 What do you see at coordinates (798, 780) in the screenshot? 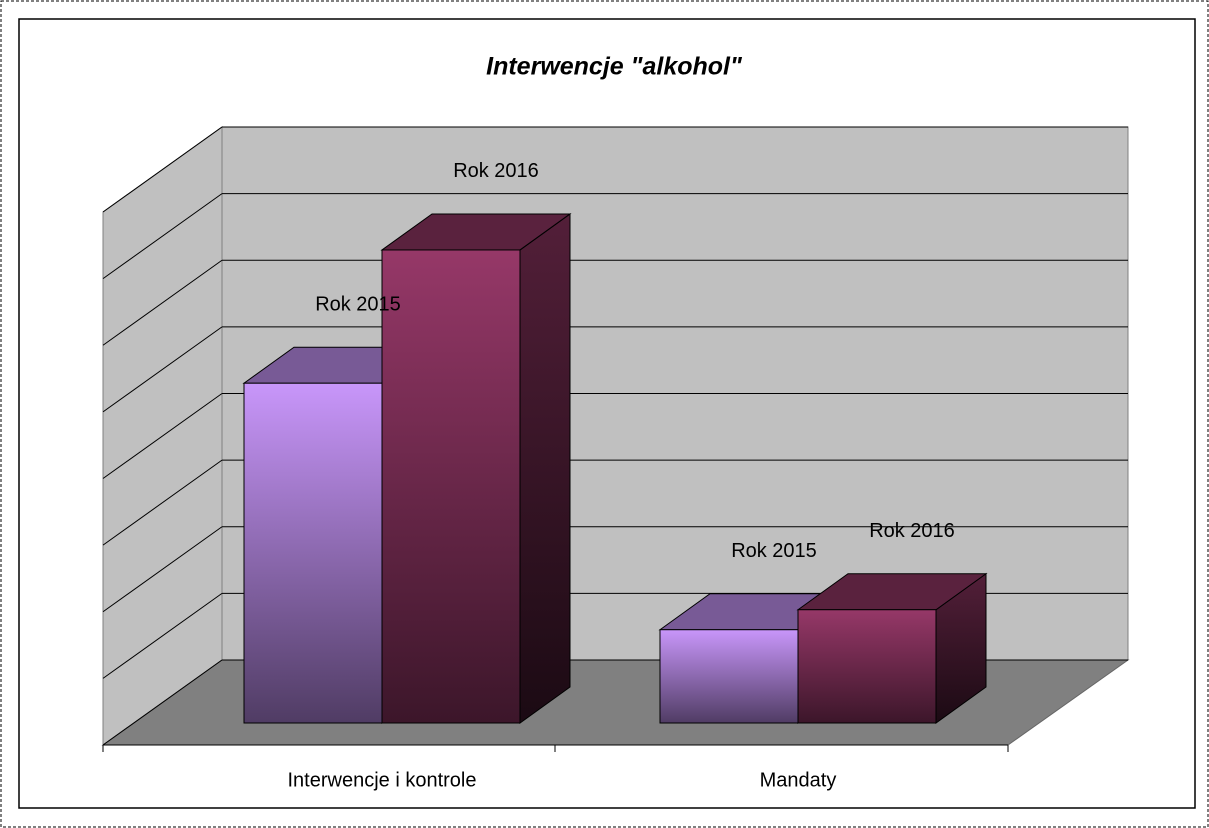
I see `x-tick-label: Mandaty` at bounding box center [798, 780].